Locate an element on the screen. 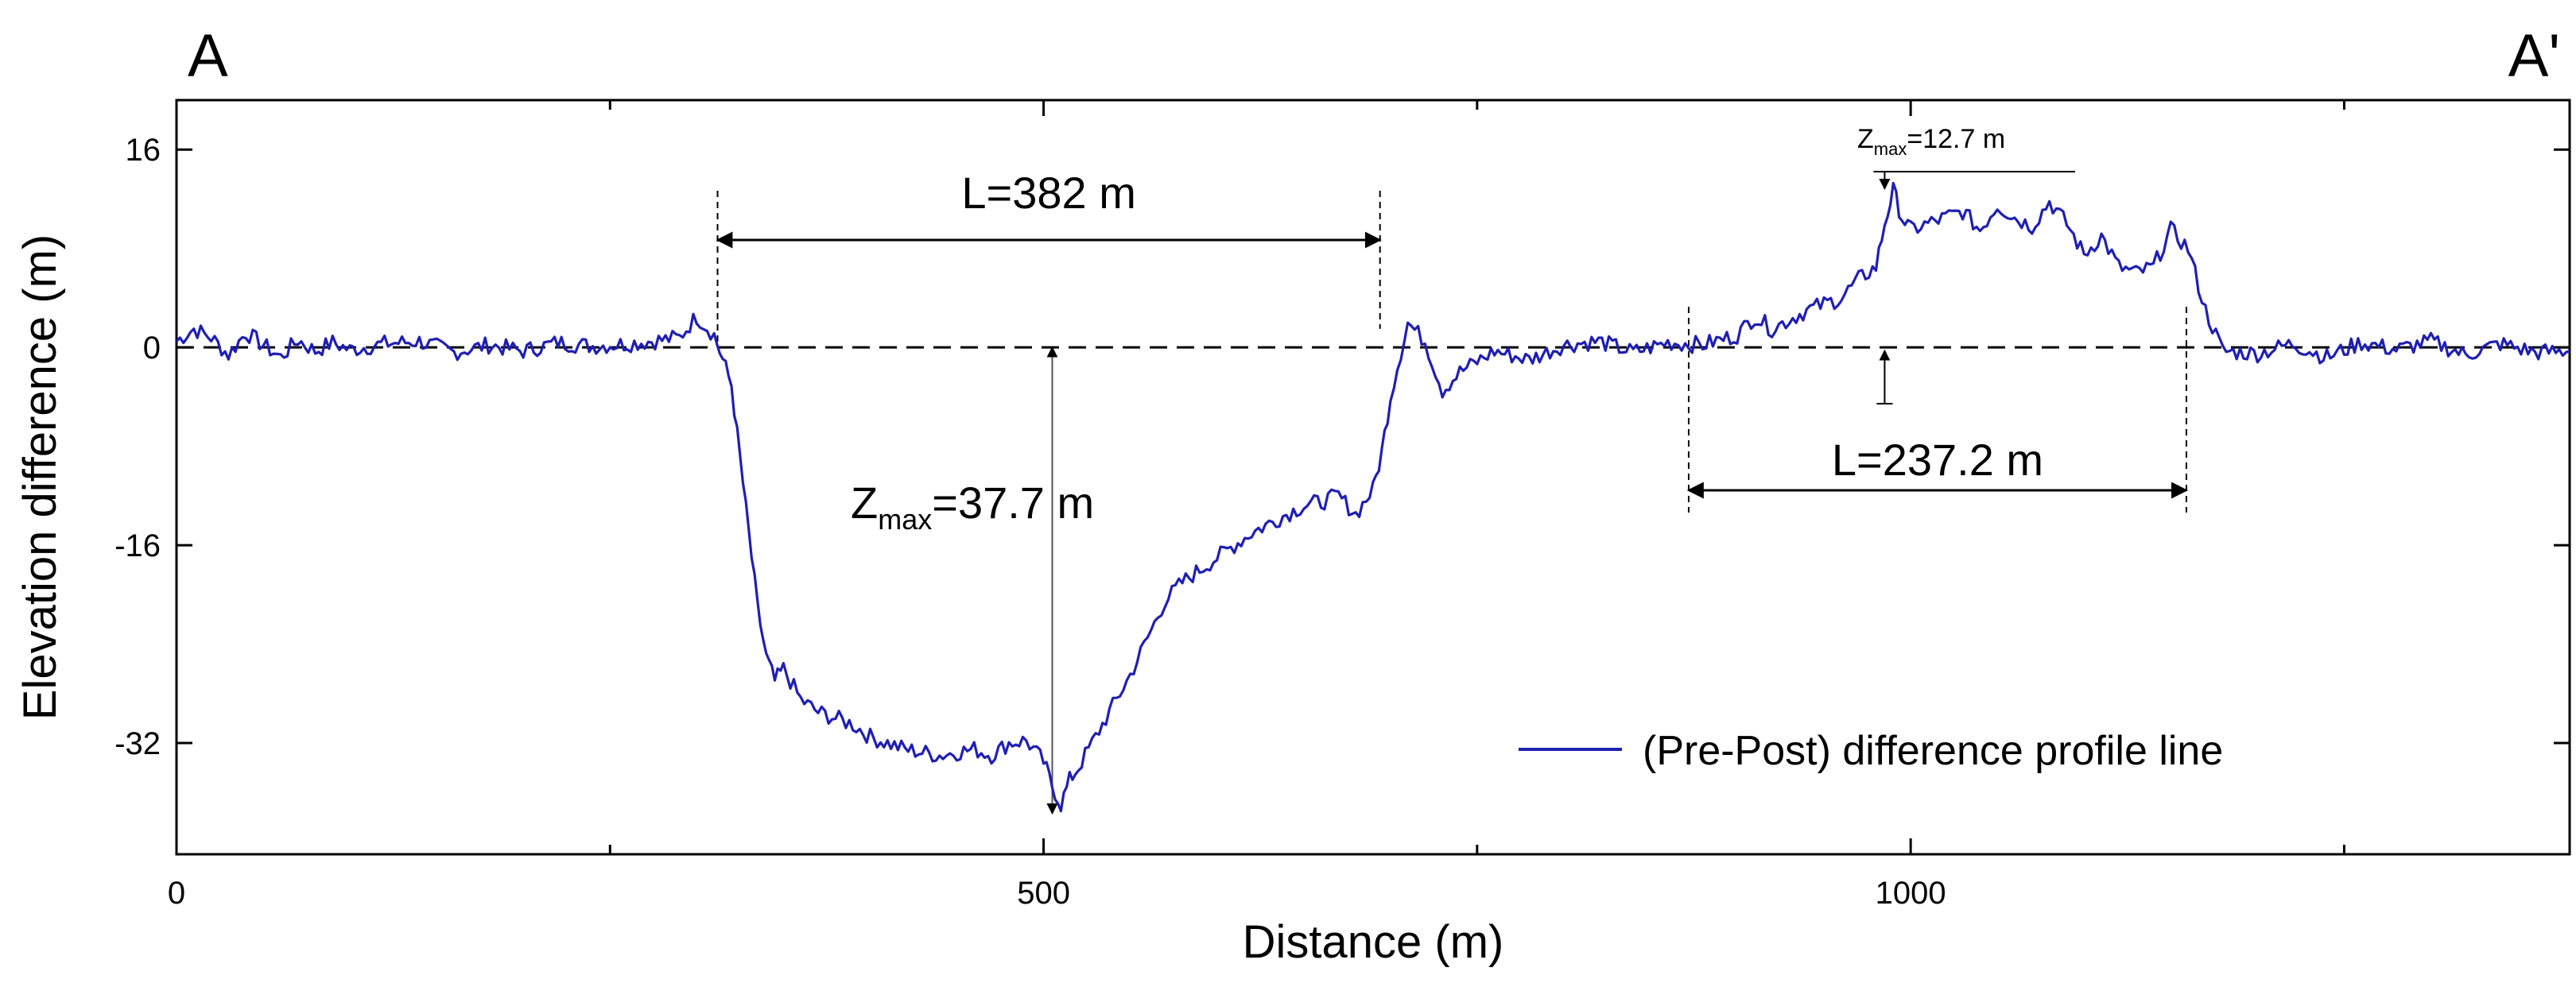 The height and width of the screenshot is (983, 2576). length-annotation-2: L=237.2 m is located at coordinates (1937, 460).